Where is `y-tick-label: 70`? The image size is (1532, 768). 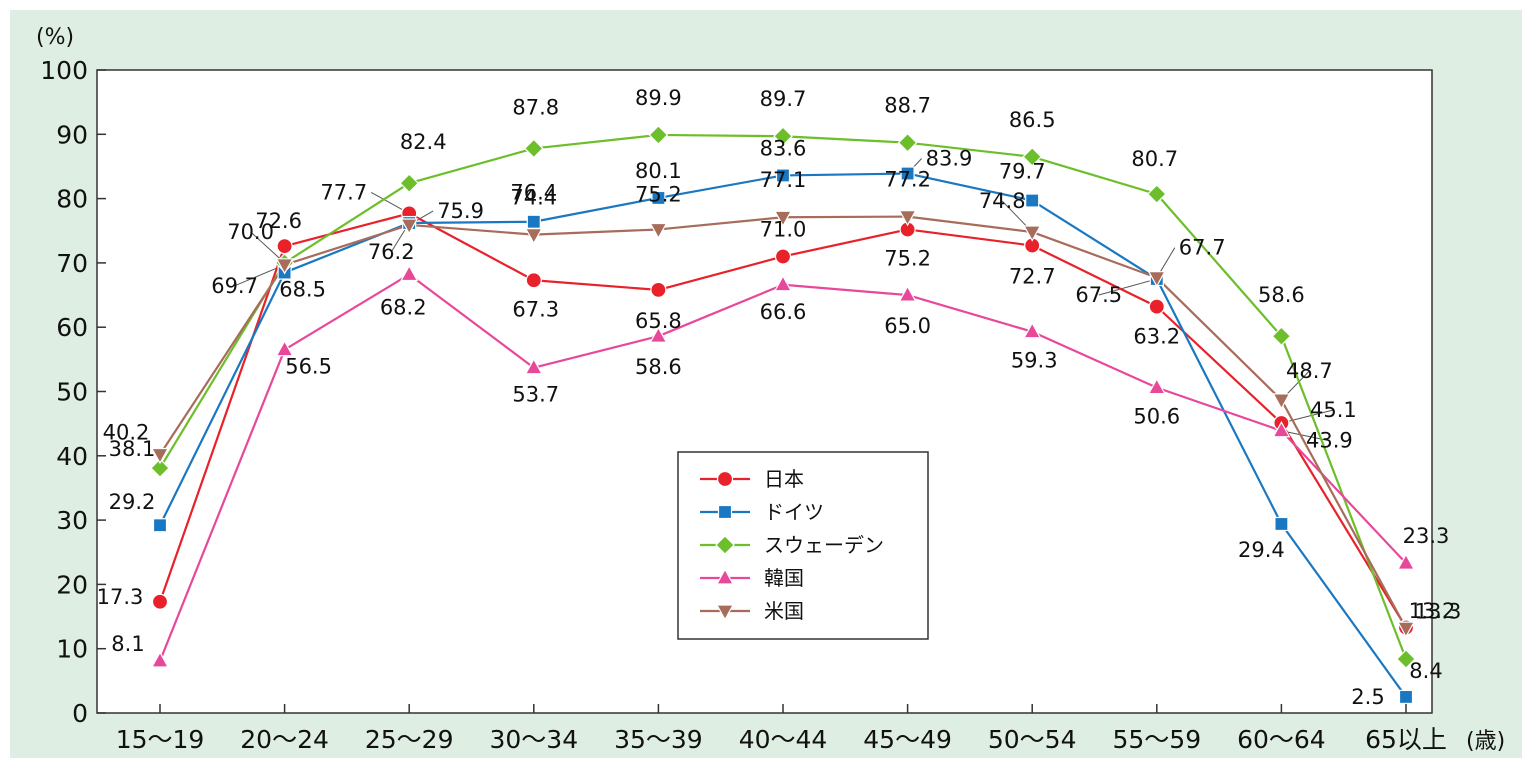
y-tick-label: 70 is located at coordinates (72, 263).